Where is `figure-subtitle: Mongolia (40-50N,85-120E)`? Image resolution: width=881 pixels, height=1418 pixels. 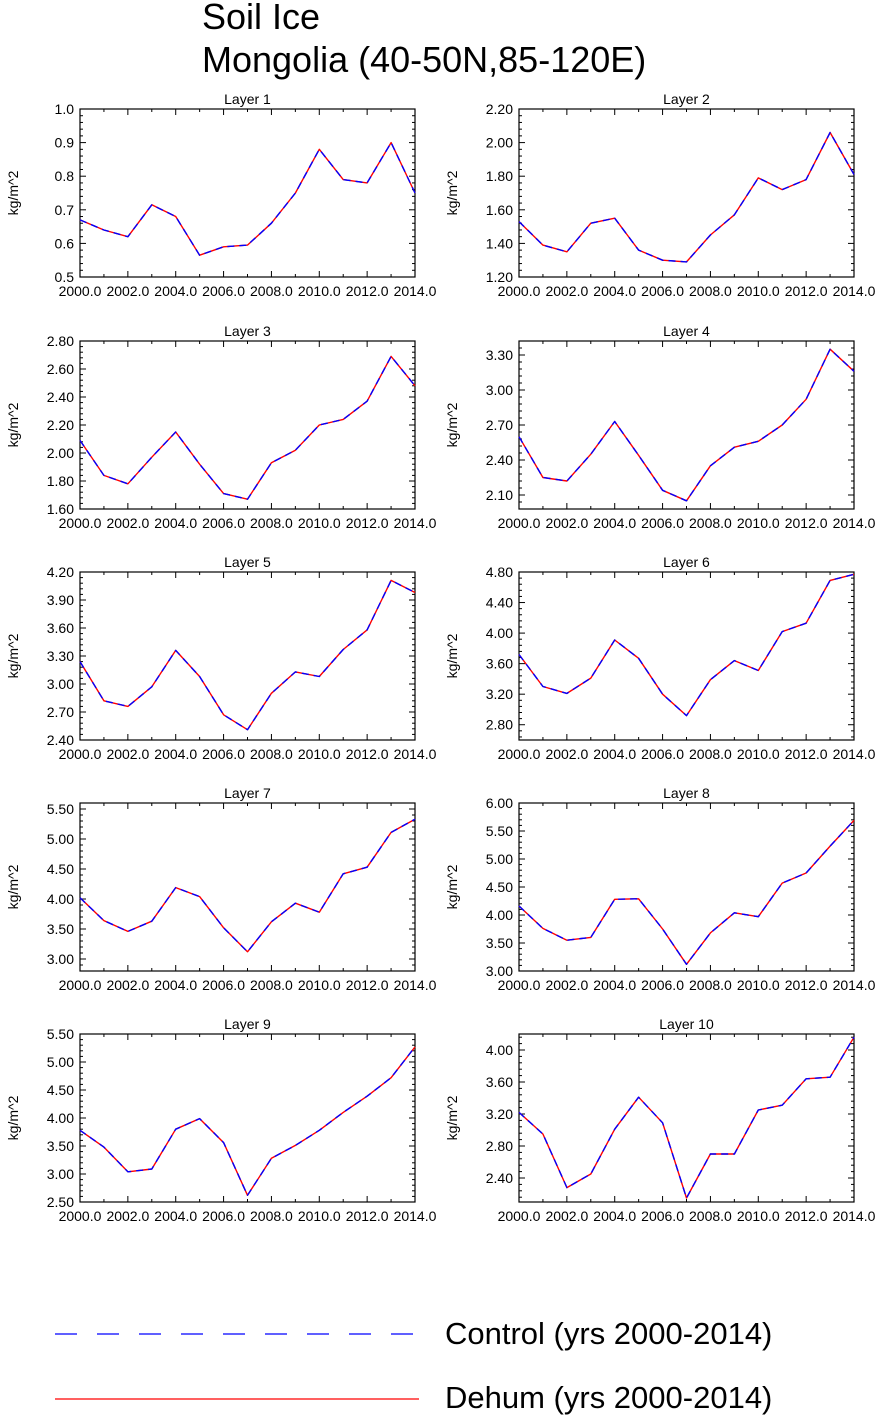 figure-subtitle: Mongolia (40-50N,85-120E) is located at coordinates (424, 59).